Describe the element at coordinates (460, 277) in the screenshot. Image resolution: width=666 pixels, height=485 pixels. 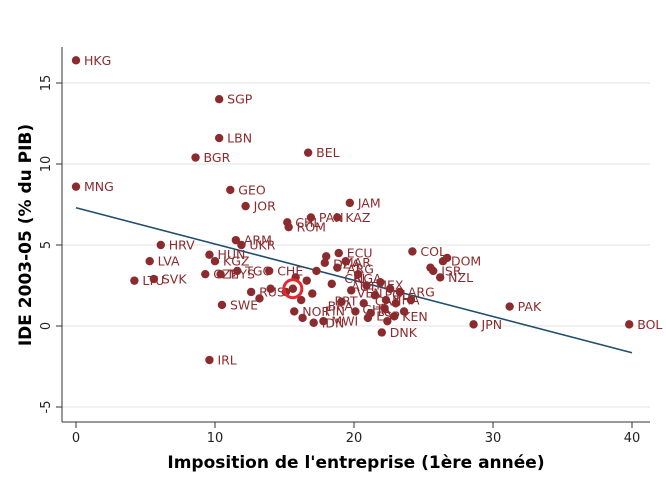
I see `point-label: NZL` at that location.